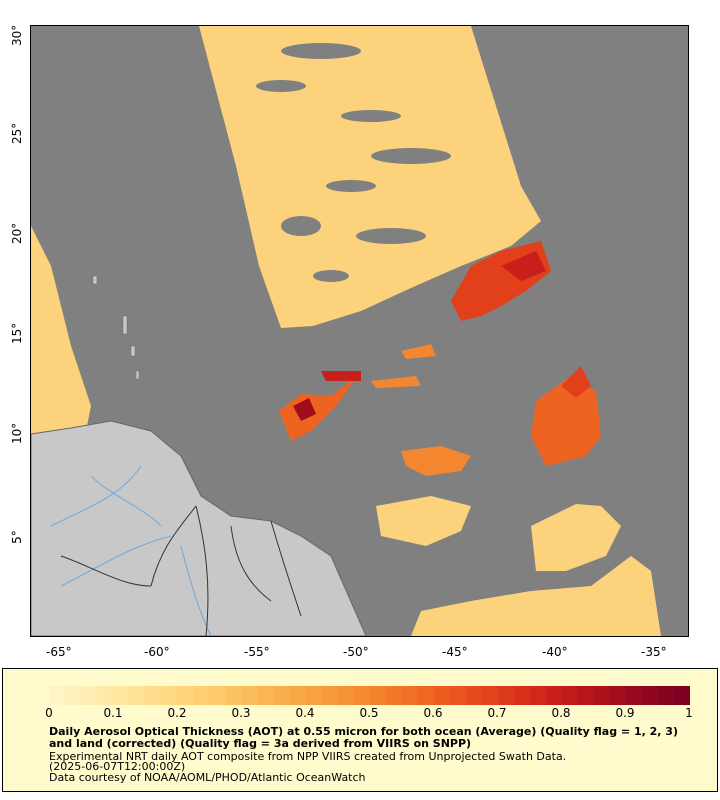 Image resolution: width=720 pixels, height=800 pixels. What do you see at coordinates (131, 550) in the screenshot?
I see `rivers` at bounding box center [131, 550].